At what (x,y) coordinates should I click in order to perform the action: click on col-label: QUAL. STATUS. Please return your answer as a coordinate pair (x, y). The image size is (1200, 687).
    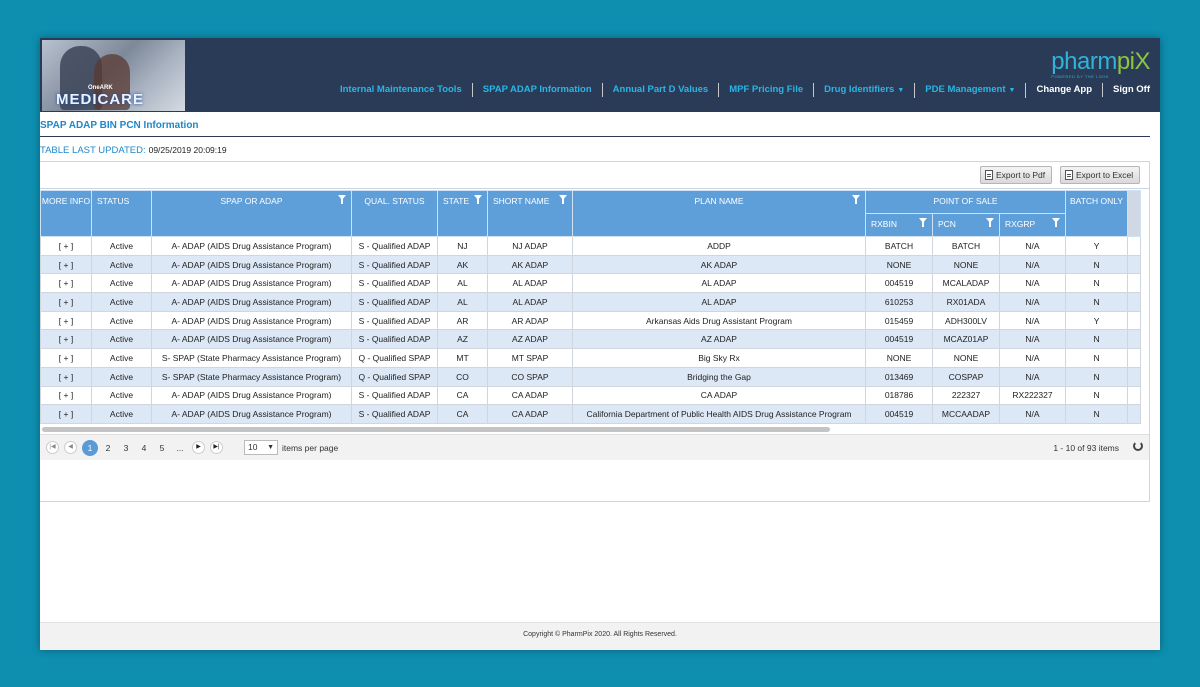
    Looking at the image, I should click on (394, 201).